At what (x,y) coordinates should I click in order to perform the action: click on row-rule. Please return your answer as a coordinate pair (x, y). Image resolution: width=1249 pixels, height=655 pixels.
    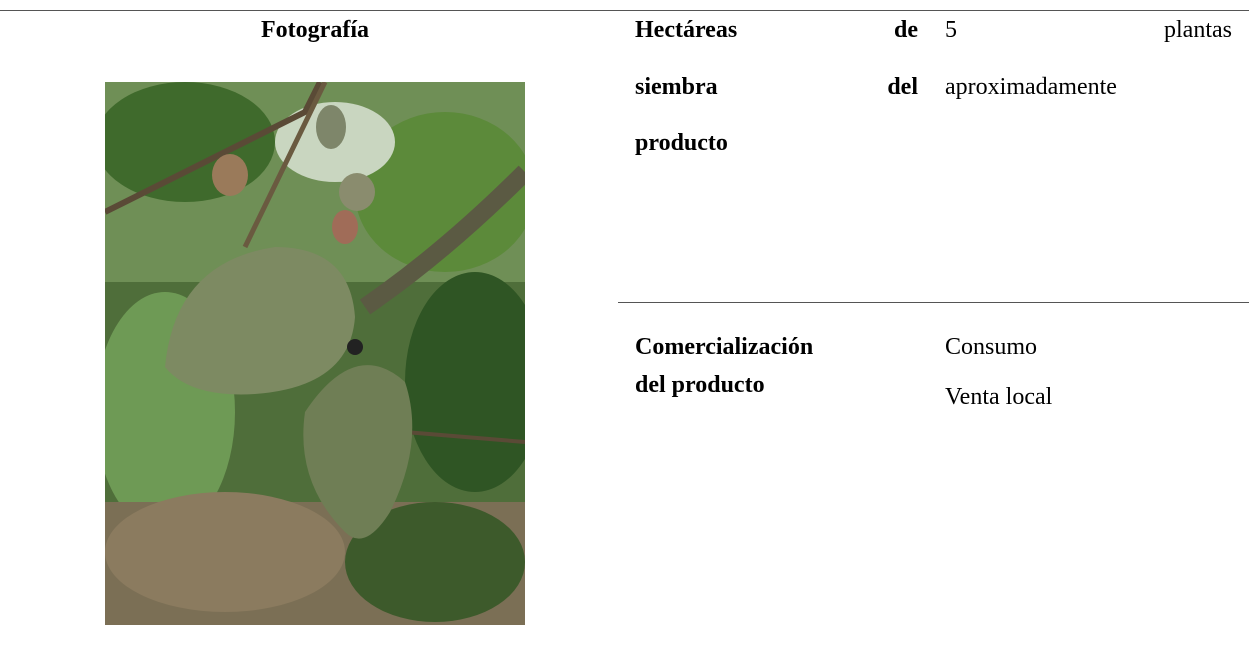
    Looking at the image, I should click on (933, 302).